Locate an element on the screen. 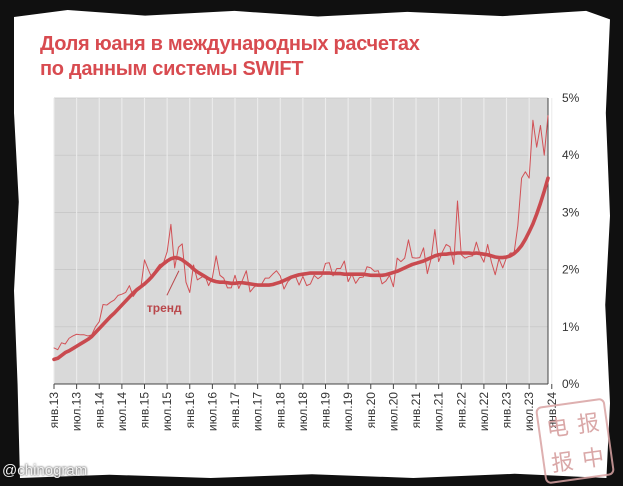 The height and width of the screenshot is (486, 623). x-tick-label: июл.14 is located at coordinates (122, 411).